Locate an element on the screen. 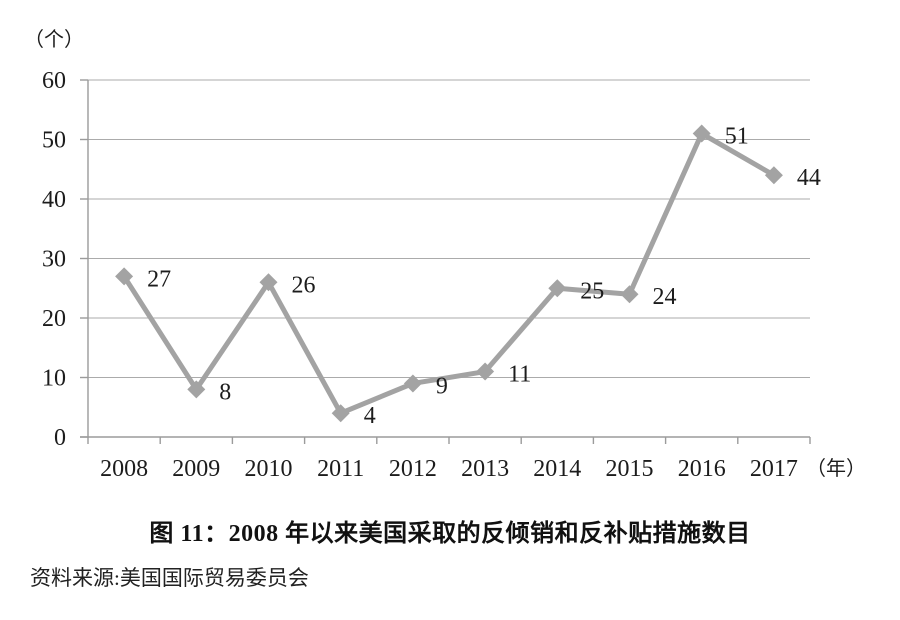  figure-title: 图 11：2008 年以来美国采取的反倾销和反补贴措施数目 is located at coordinates (450, 534).